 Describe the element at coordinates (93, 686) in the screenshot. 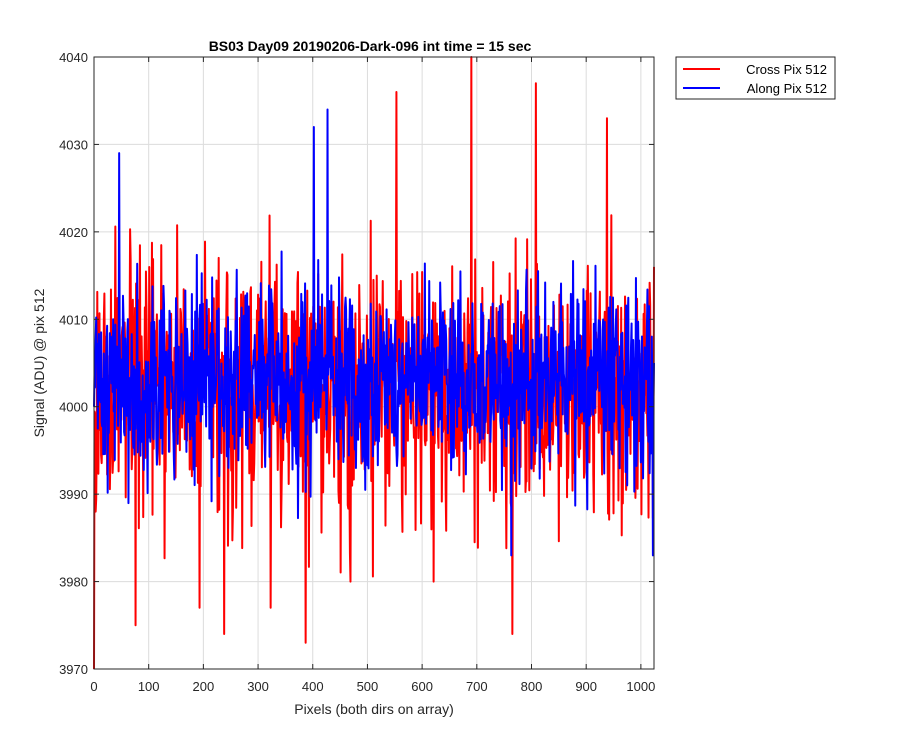

I see `x-tick-label: 0` at that location.